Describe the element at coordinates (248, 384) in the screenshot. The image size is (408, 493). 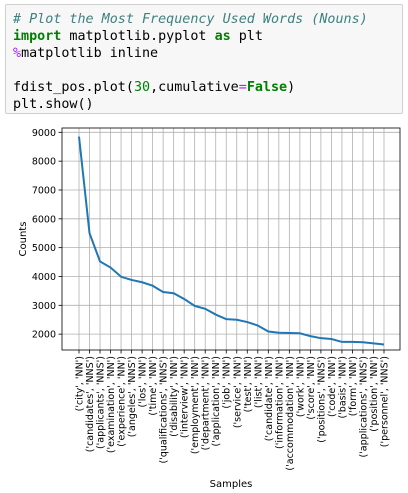
I see `x-tick-label: ('test', 'NN')` at that location.